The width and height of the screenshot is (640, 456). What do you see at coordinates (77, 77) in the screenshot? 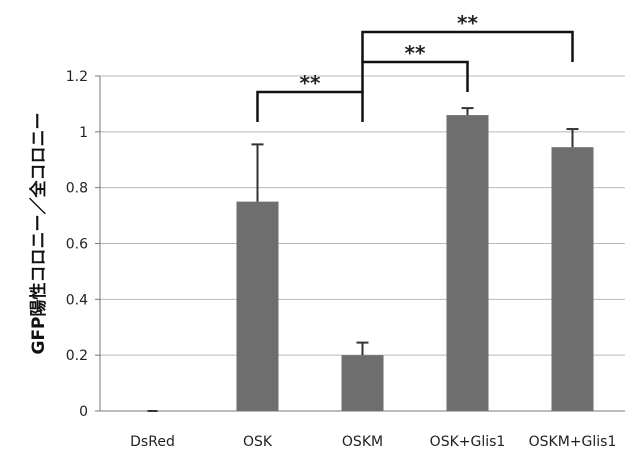
I see `y-tick-label: 1.2` at bounding box center [77, 77].